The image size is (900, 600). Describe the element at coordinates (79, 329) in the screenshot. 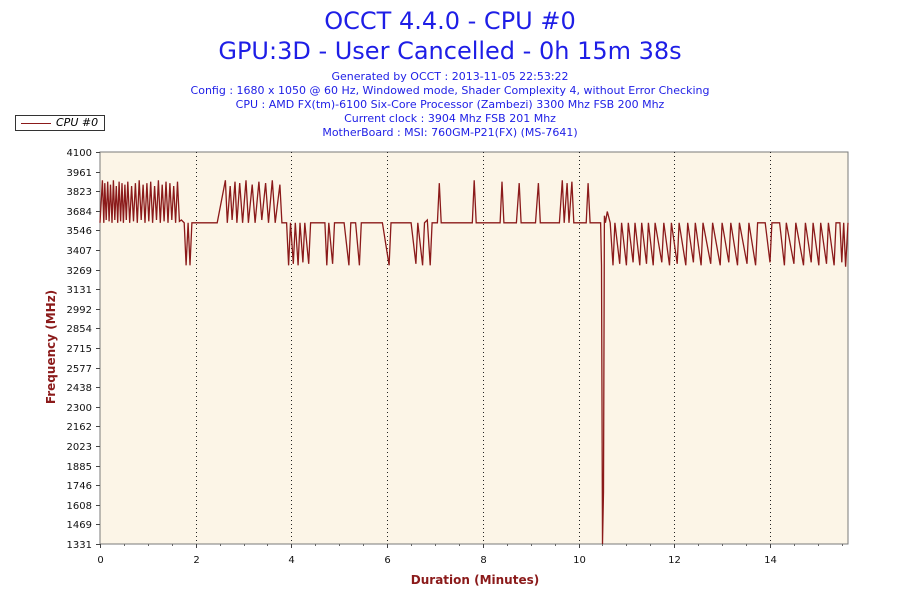

I see `y-tick-label: 2854` at that location.